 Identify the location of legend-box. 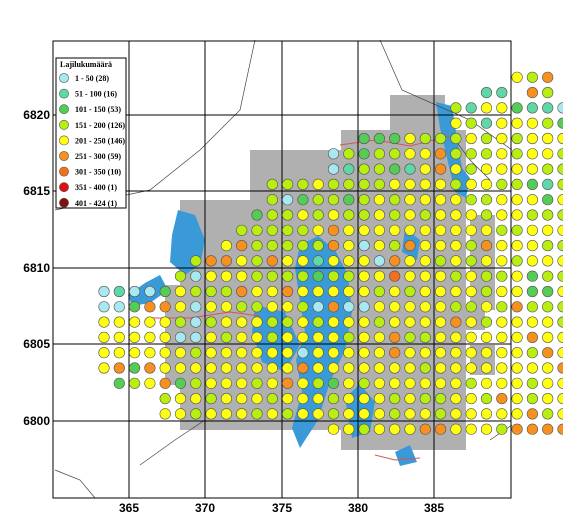
(91, 133).